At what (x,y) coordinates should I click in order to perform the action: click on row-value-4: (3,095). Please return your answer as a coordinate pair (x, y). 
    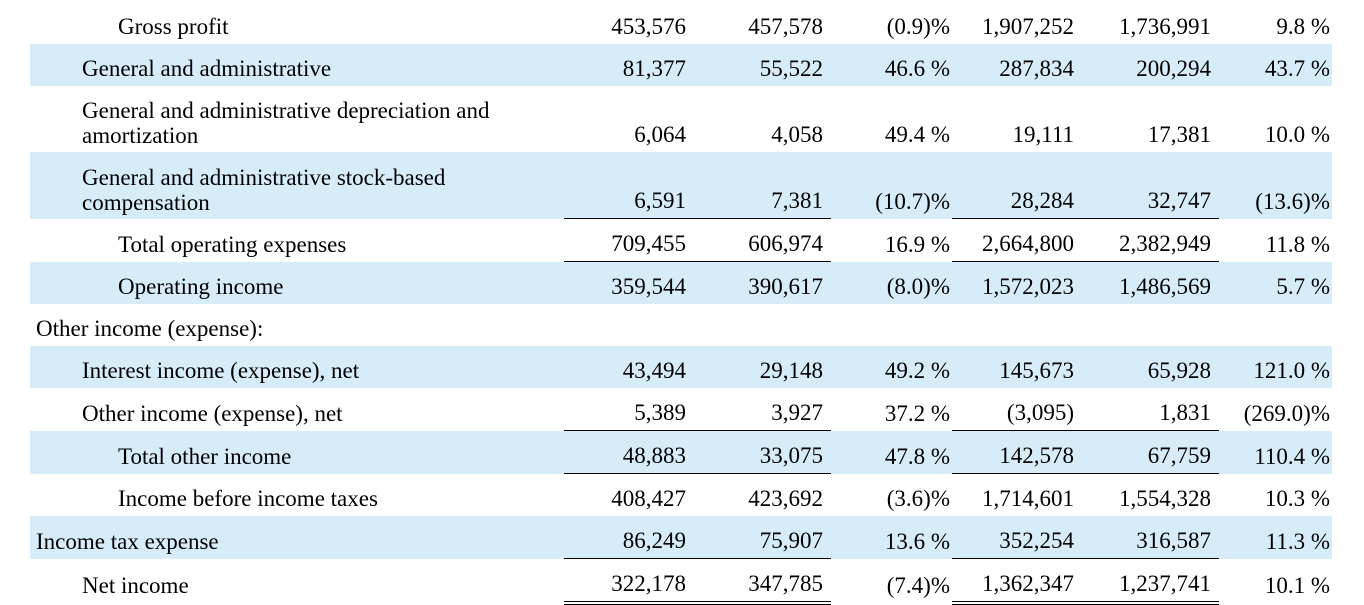
    Looking at the image, I should click on (1040, 412).